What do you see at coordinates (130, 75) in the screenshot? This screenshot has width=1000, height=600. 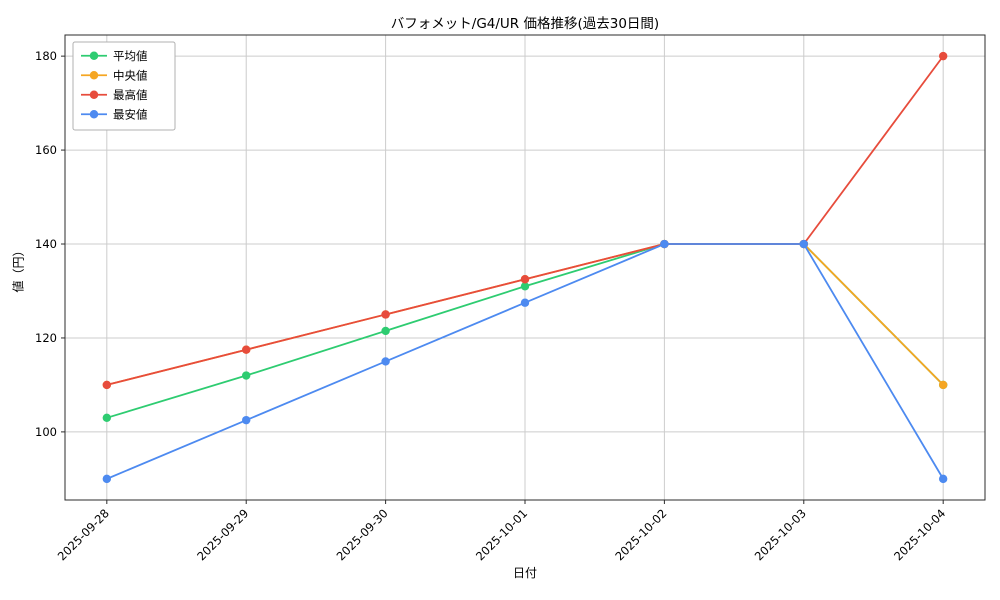 I see `legend-label-1: 中央値` at bounding box center [130, 75].